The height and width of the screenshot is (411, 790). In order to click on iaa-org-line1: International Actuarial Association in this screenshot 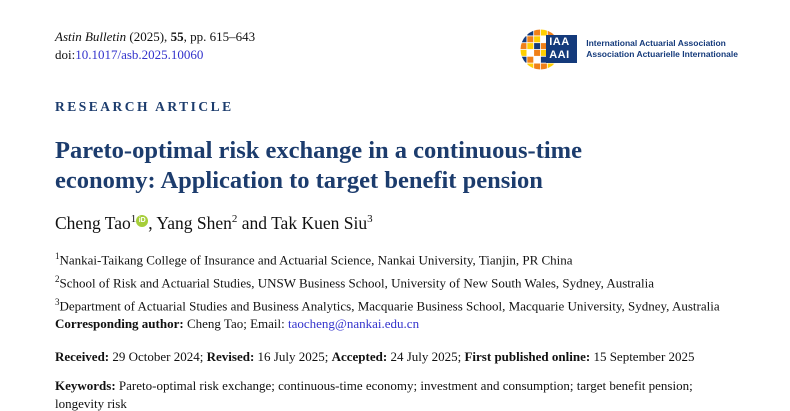, I will do `click(656, 43)`.